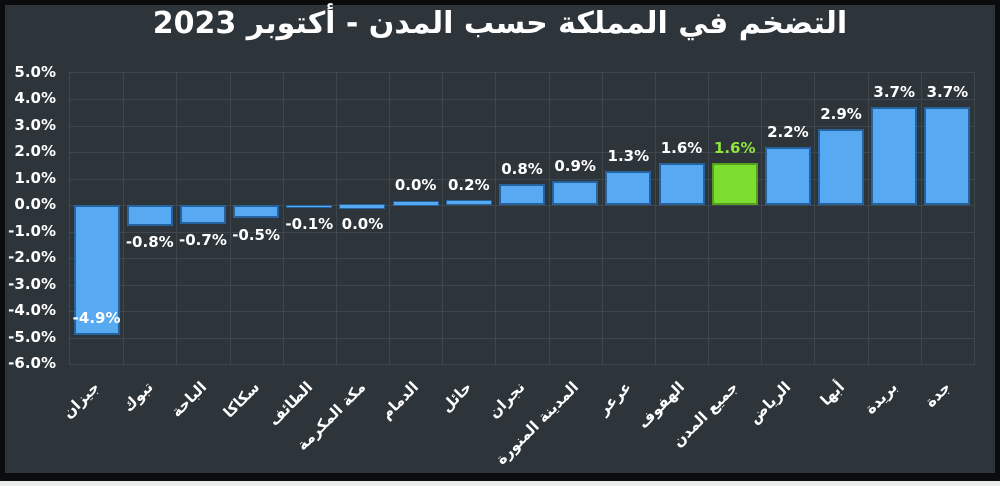 This screenshot has width=1000, height=486. Describe the element at coordinates (32, 363) in the screenshot. I see `y-tick-label-11: -6.0%` at that location.